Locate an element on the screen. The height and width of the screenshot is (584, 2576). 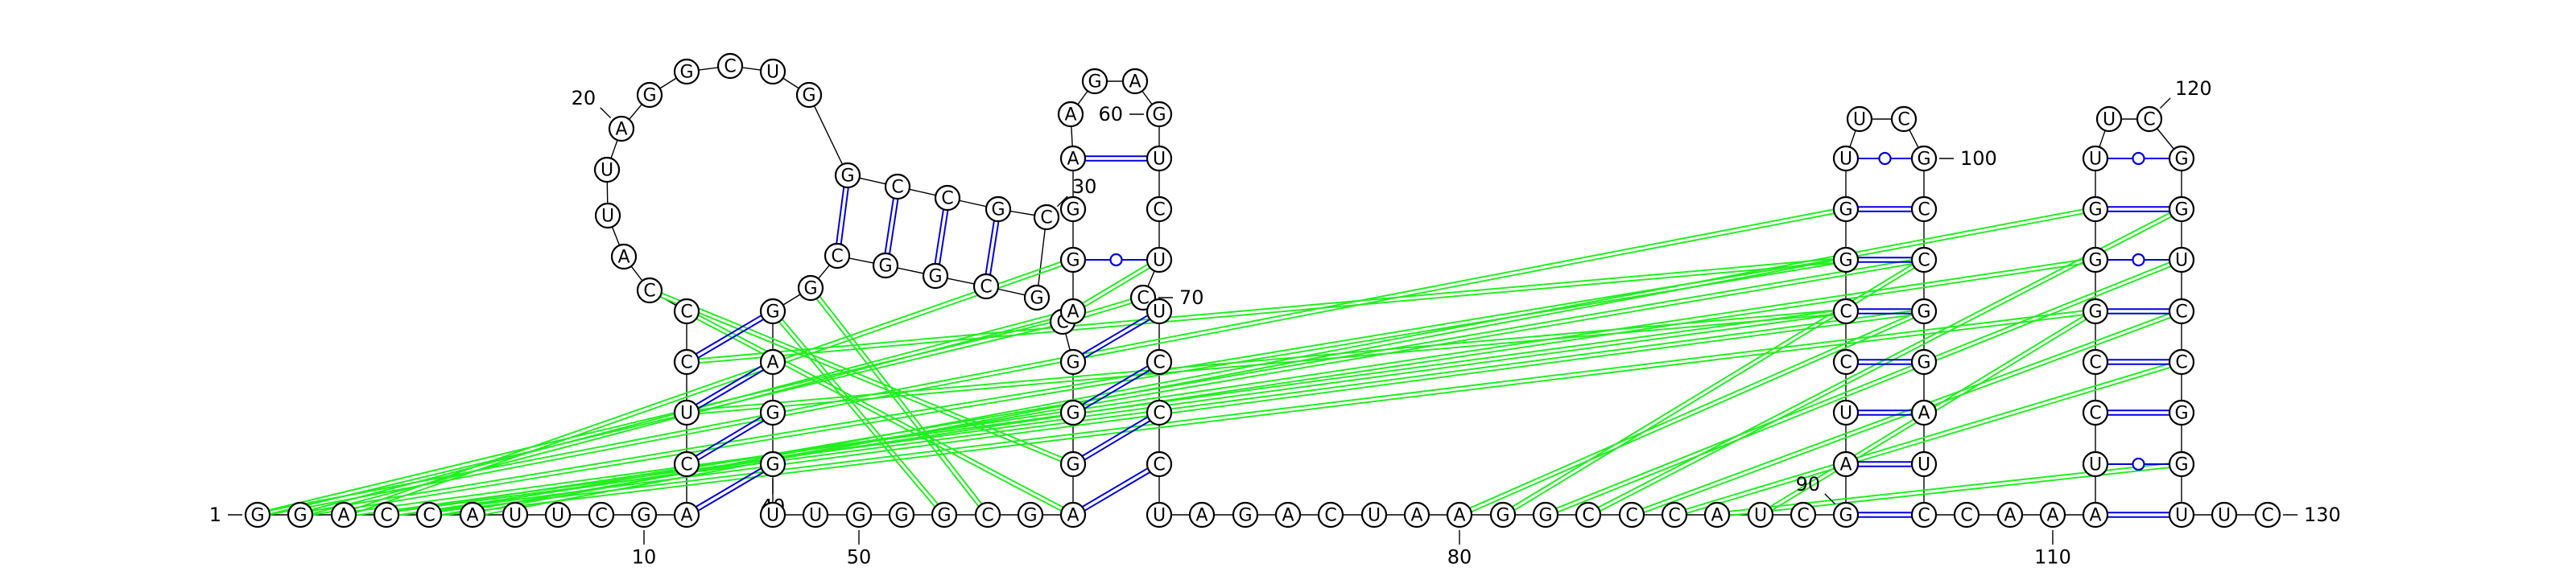
position-number-label: 20 is located at coordinates (584, 98).